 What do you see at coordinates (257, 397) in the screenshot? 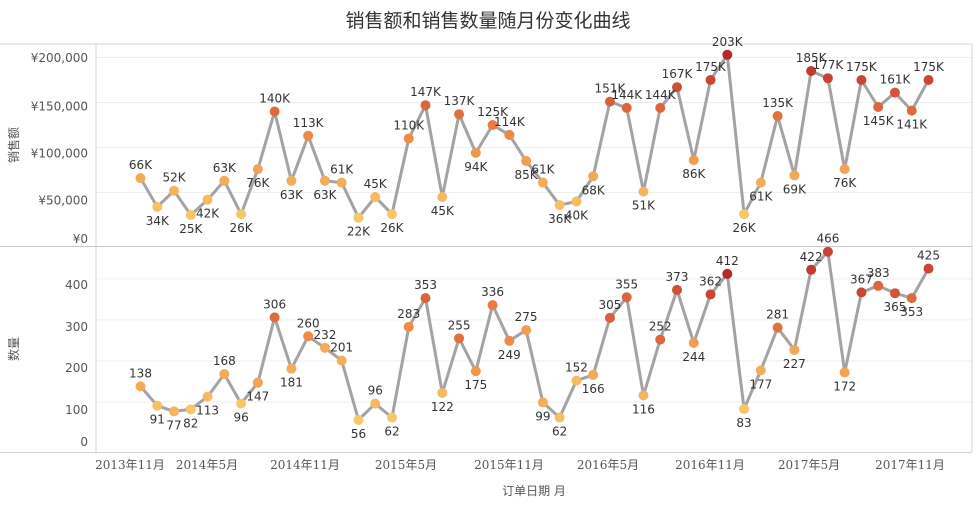
I see `data-label: 147` at bounding box center [257, 397].